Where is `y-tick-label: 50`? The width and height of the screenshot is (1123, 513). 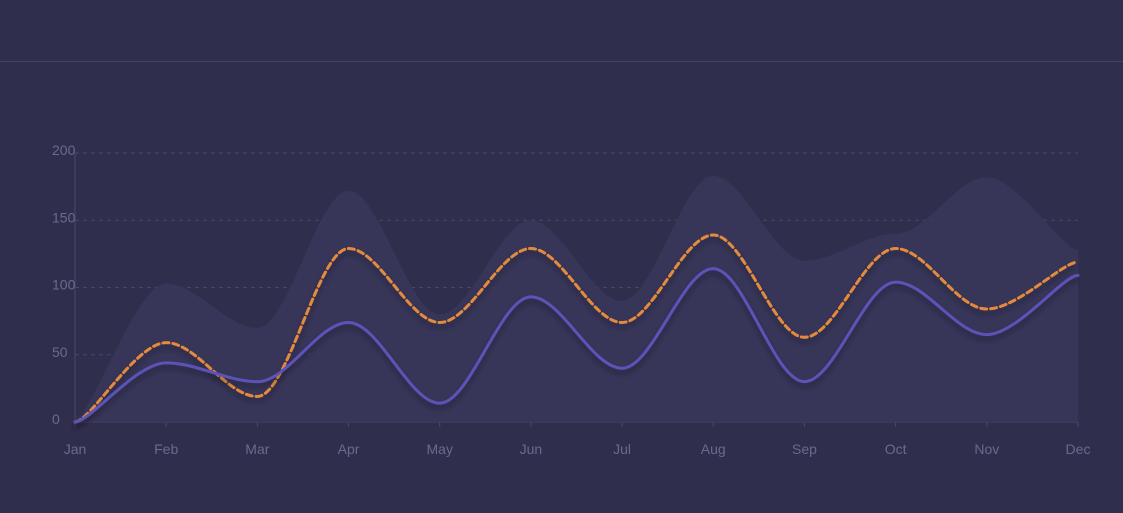 y-tick-label: 50 is located at coordinates (60, 352).